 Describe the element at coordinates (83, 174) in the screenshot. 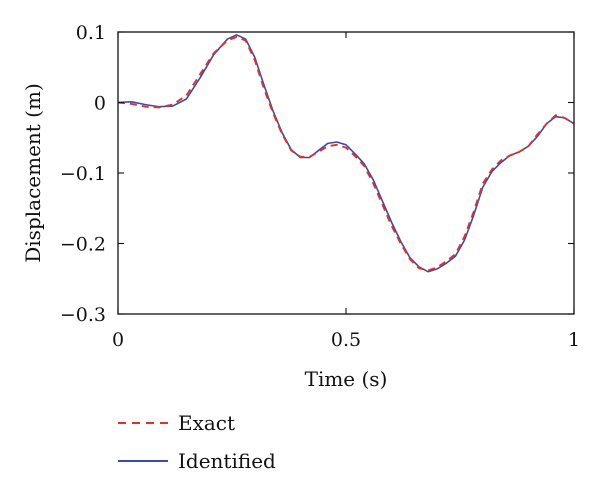

I see `y-tick-label: −0.1` at that location.